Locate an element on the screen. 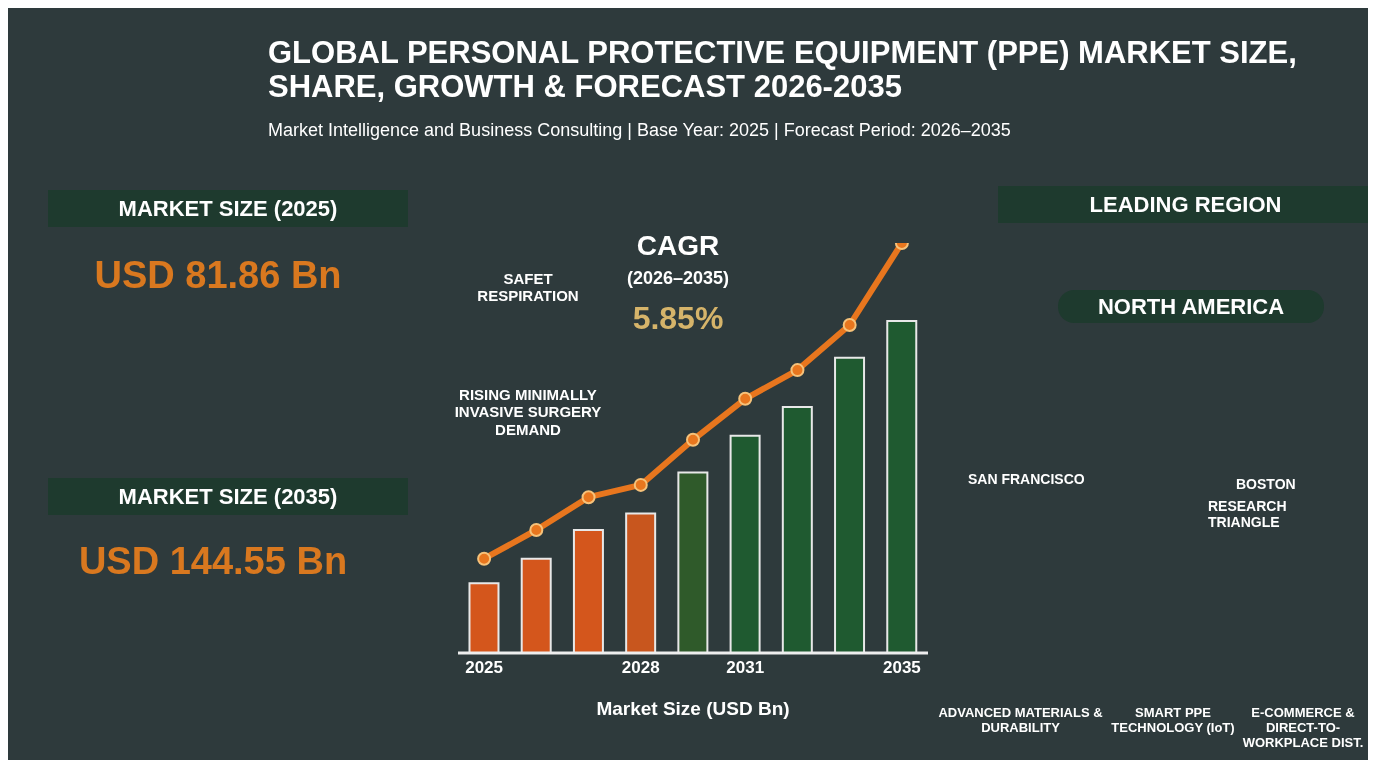 This screenshot has width=1376, height=768. text: LEADING REGION is located at coordinates (1185, 205).